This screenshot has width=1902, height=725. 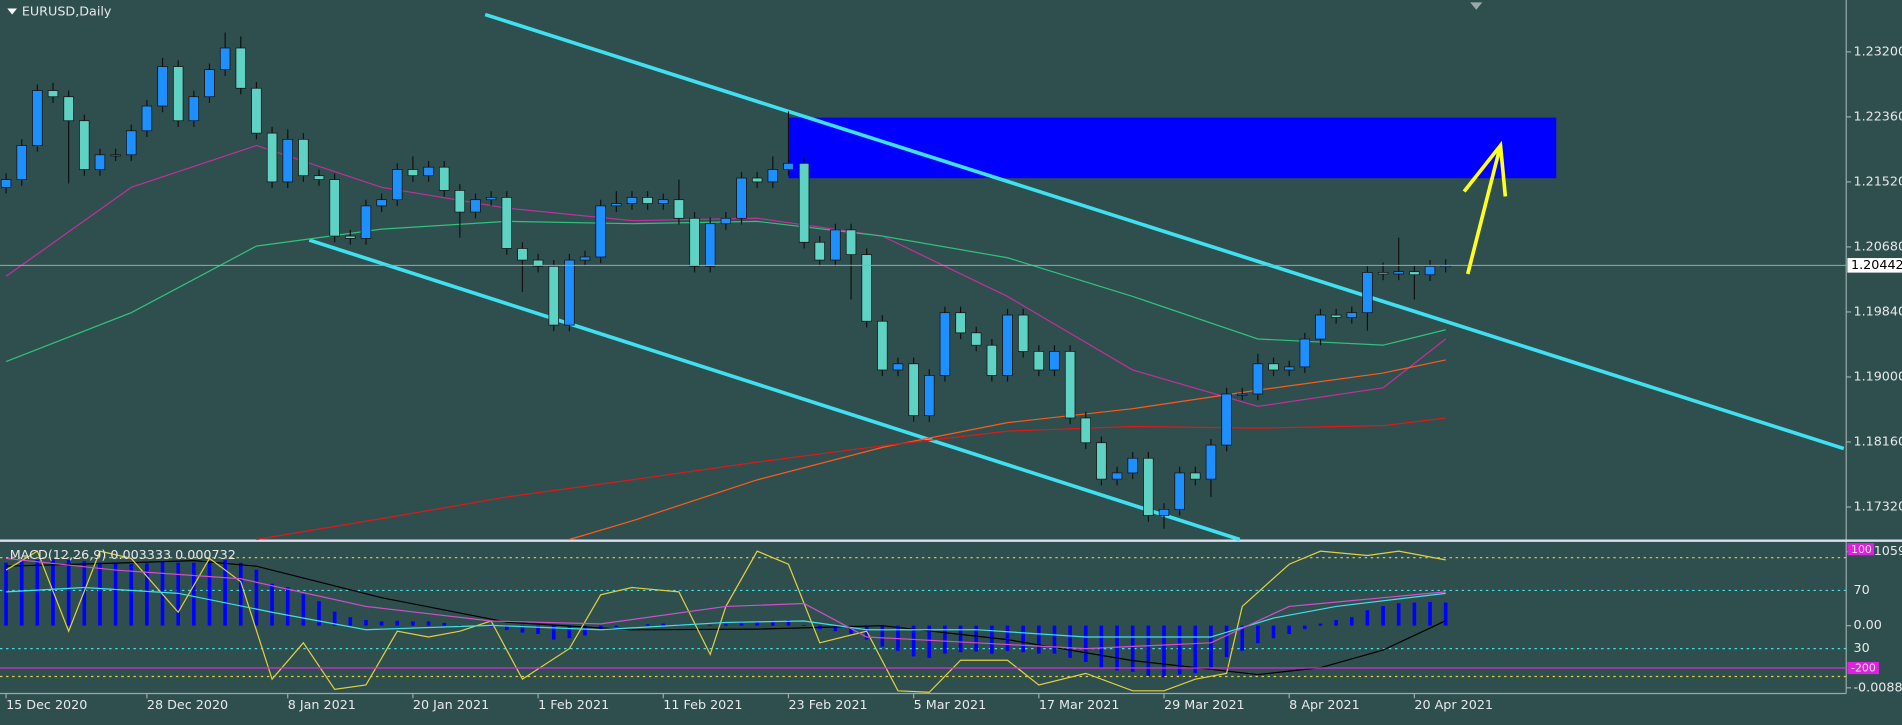 What do you see at coordinates (1877, 311) in the screenshot?
I see `y-tick-label: 1.19840` at bounding box center [1877, 311].